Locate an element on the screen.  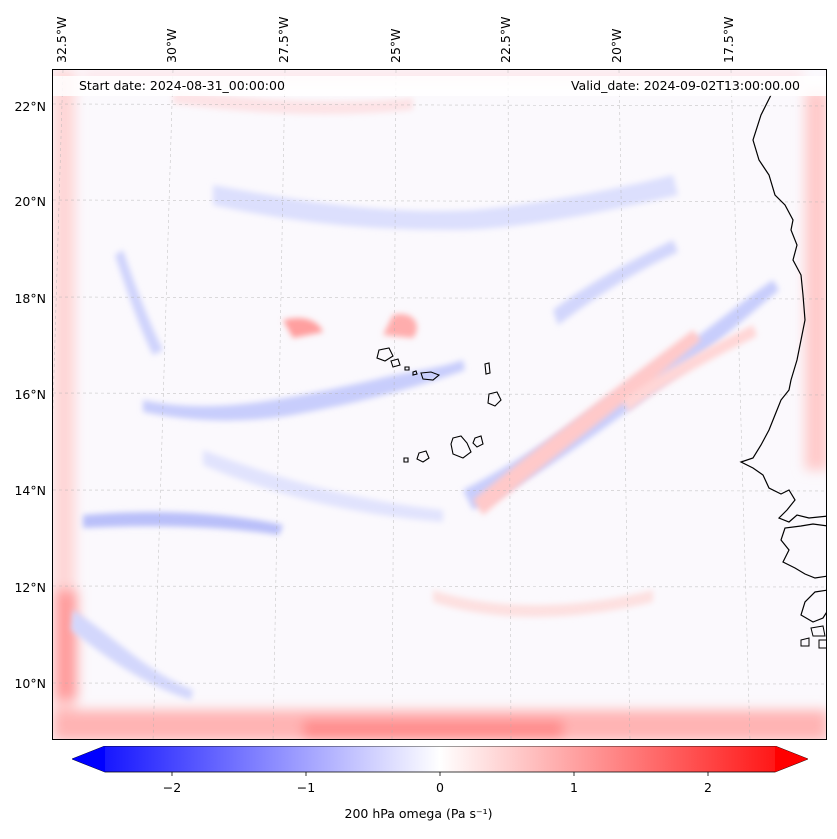
colorbar-label: 200 hPa omega (Pa s⁻¹) is located at coordinates (418, 813).